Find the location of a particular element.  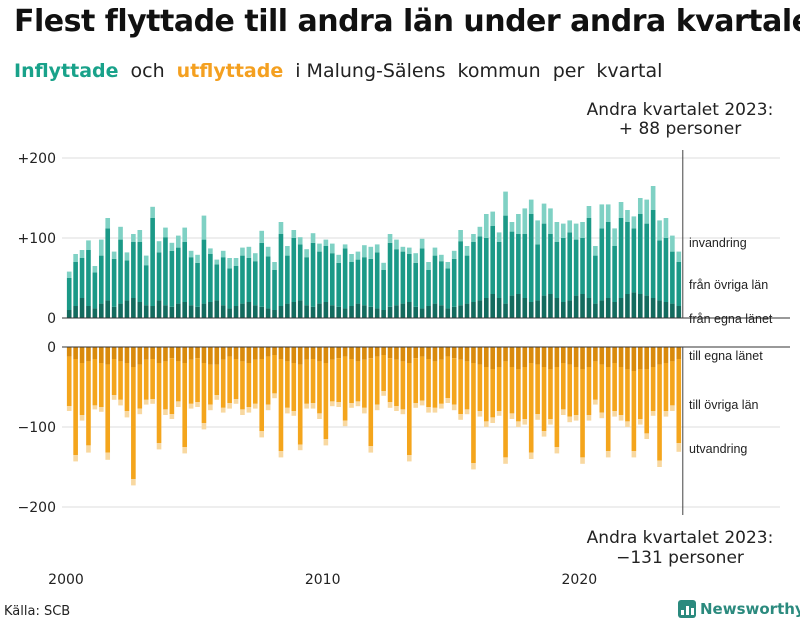

y-tick-label-top: 0 is located at coordinates (51, 319).